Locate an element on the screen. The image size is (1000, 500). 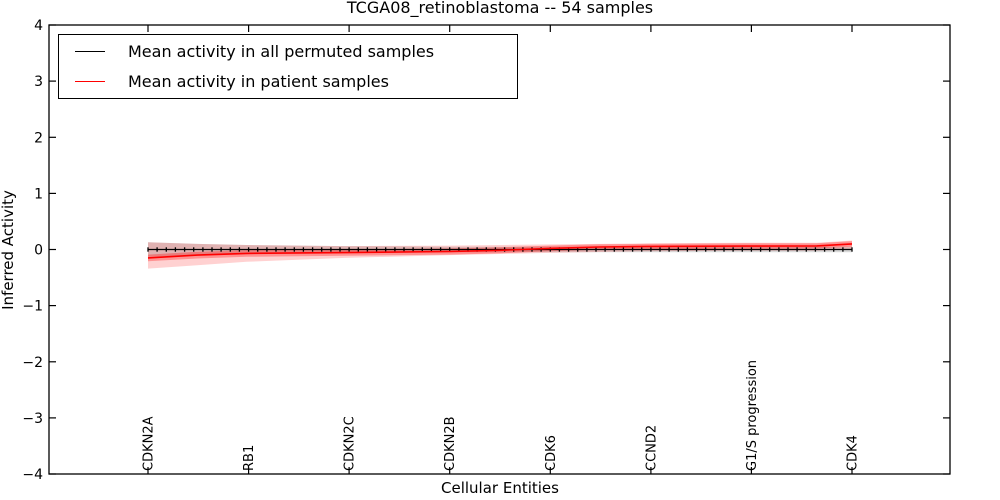
y-tick-label: 4 is located at coordinates (38, 26).